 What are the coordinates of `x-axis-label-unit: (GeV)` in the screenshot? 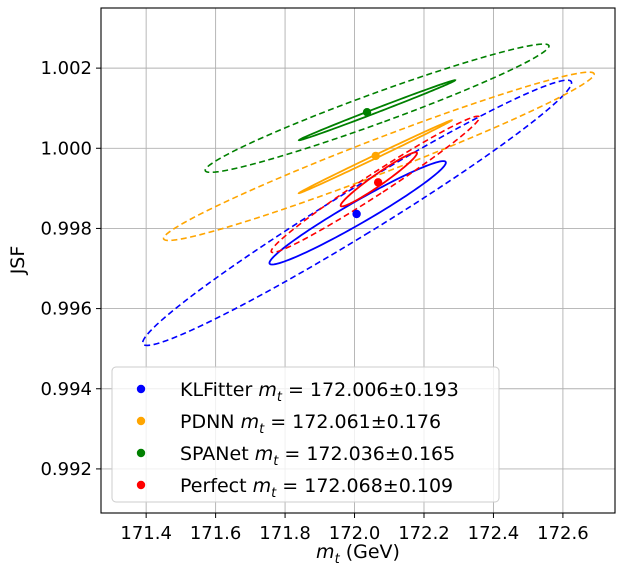 It's located at (370, 552).